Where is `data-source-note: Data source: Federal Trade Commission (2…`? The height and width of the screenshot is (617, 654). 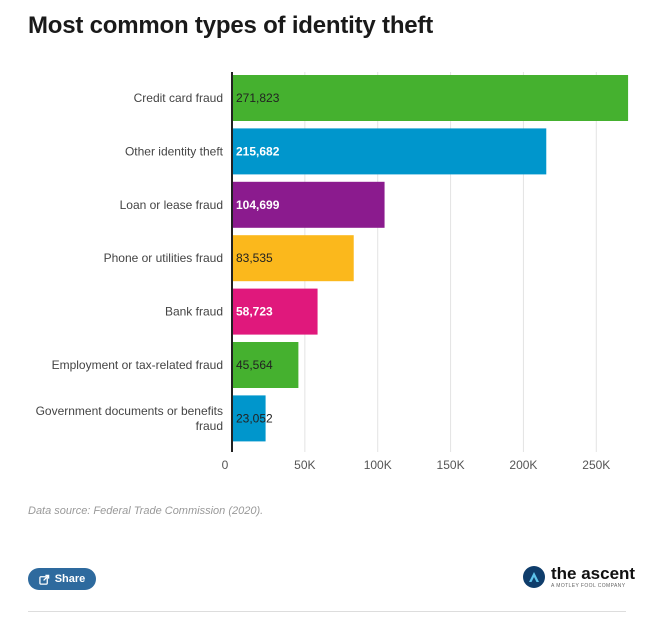
data-source-note: Data source: Federal Trade Commission (2… is located at coordinates (146, 511).